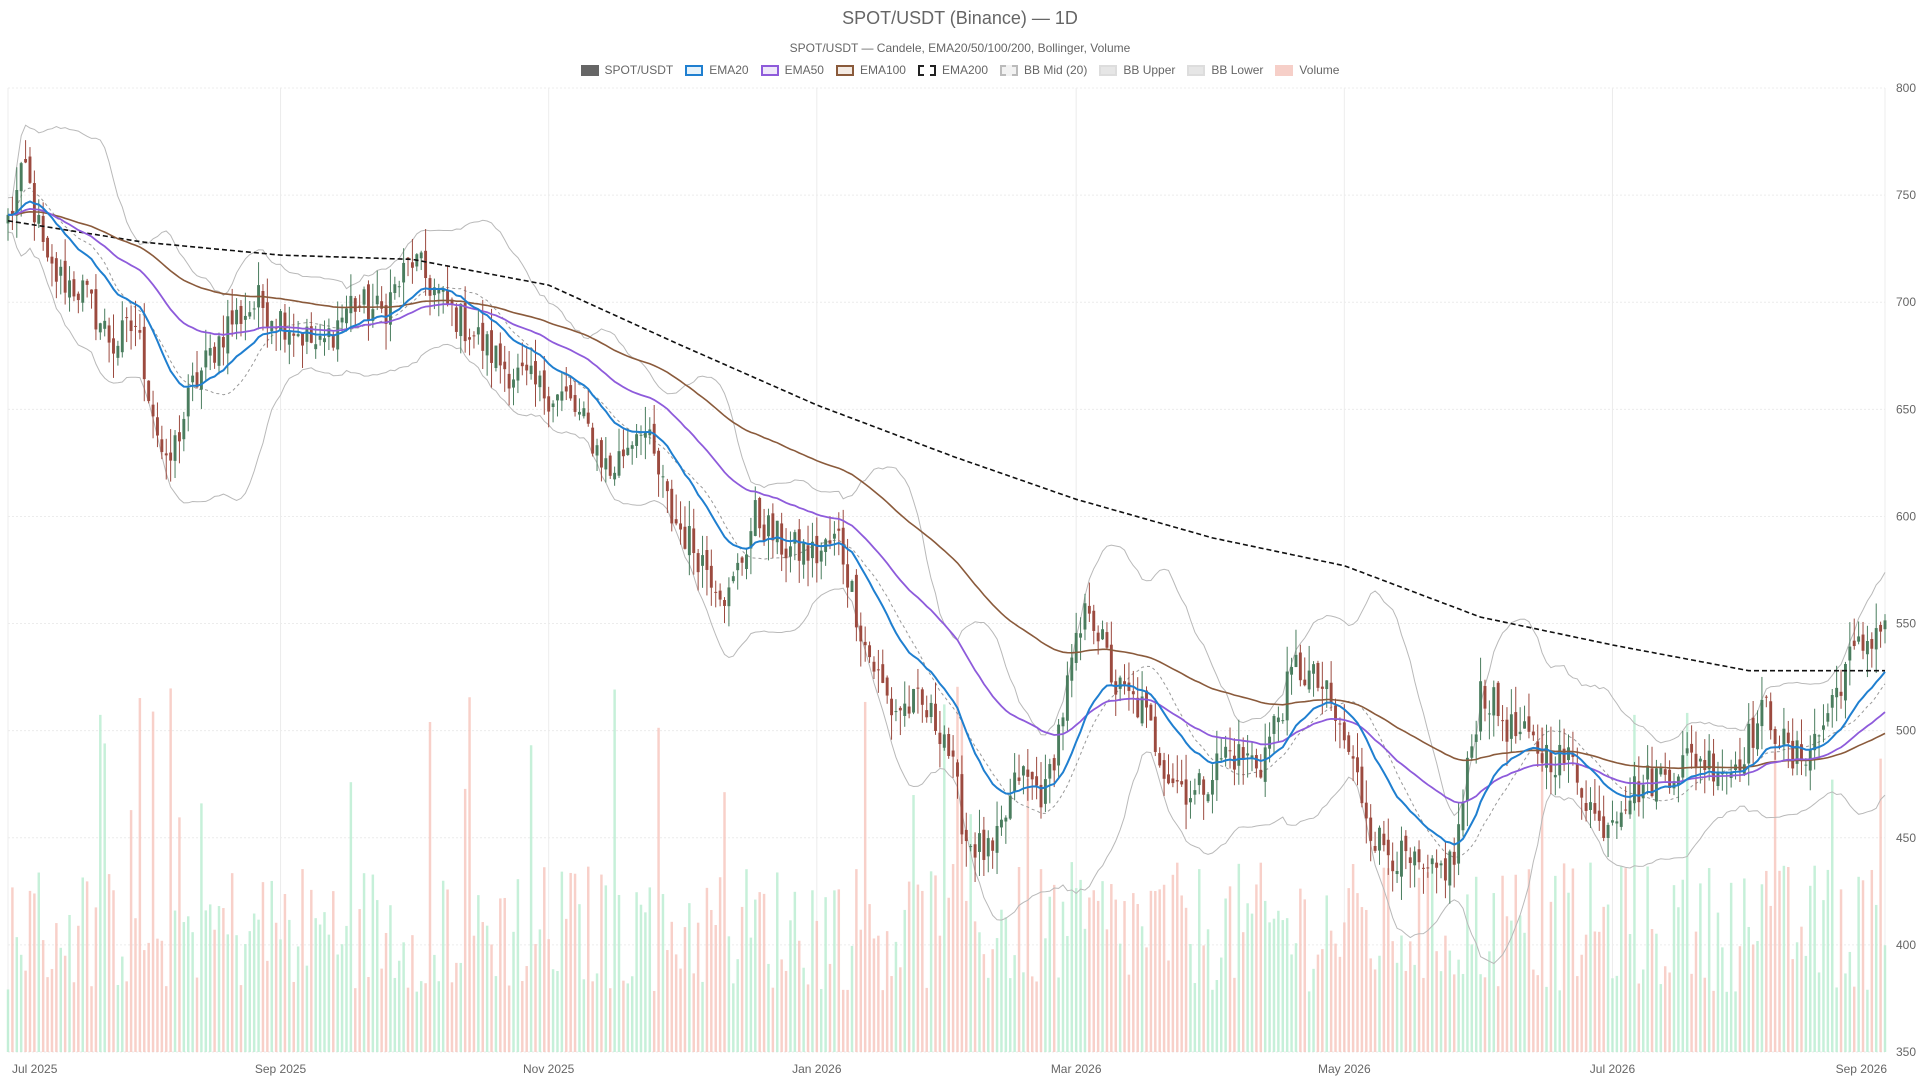 The image size is (1920, 1080). What do you see at coordinates (870, 70) in the screenshot?
I see `legend-item: EMA100` at bounding box center [870, 70].